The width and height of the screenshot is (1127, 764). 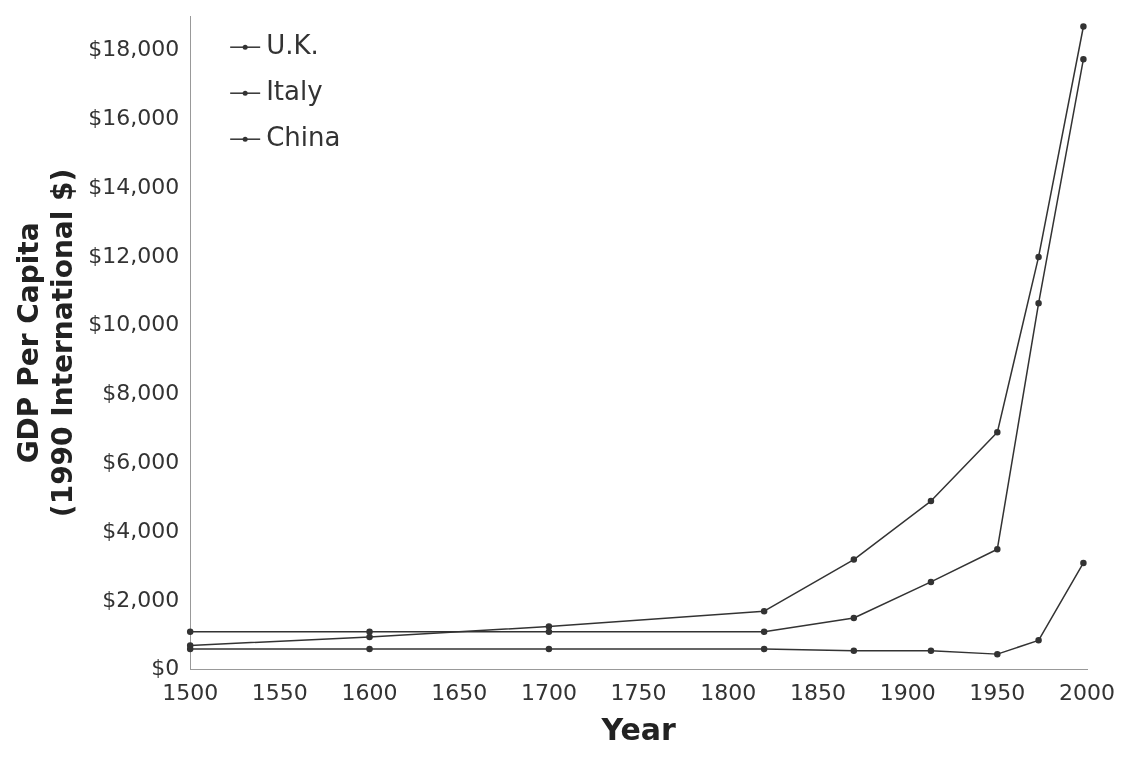 I want to click on legend-label: U.K., so click(x=292, y=44).